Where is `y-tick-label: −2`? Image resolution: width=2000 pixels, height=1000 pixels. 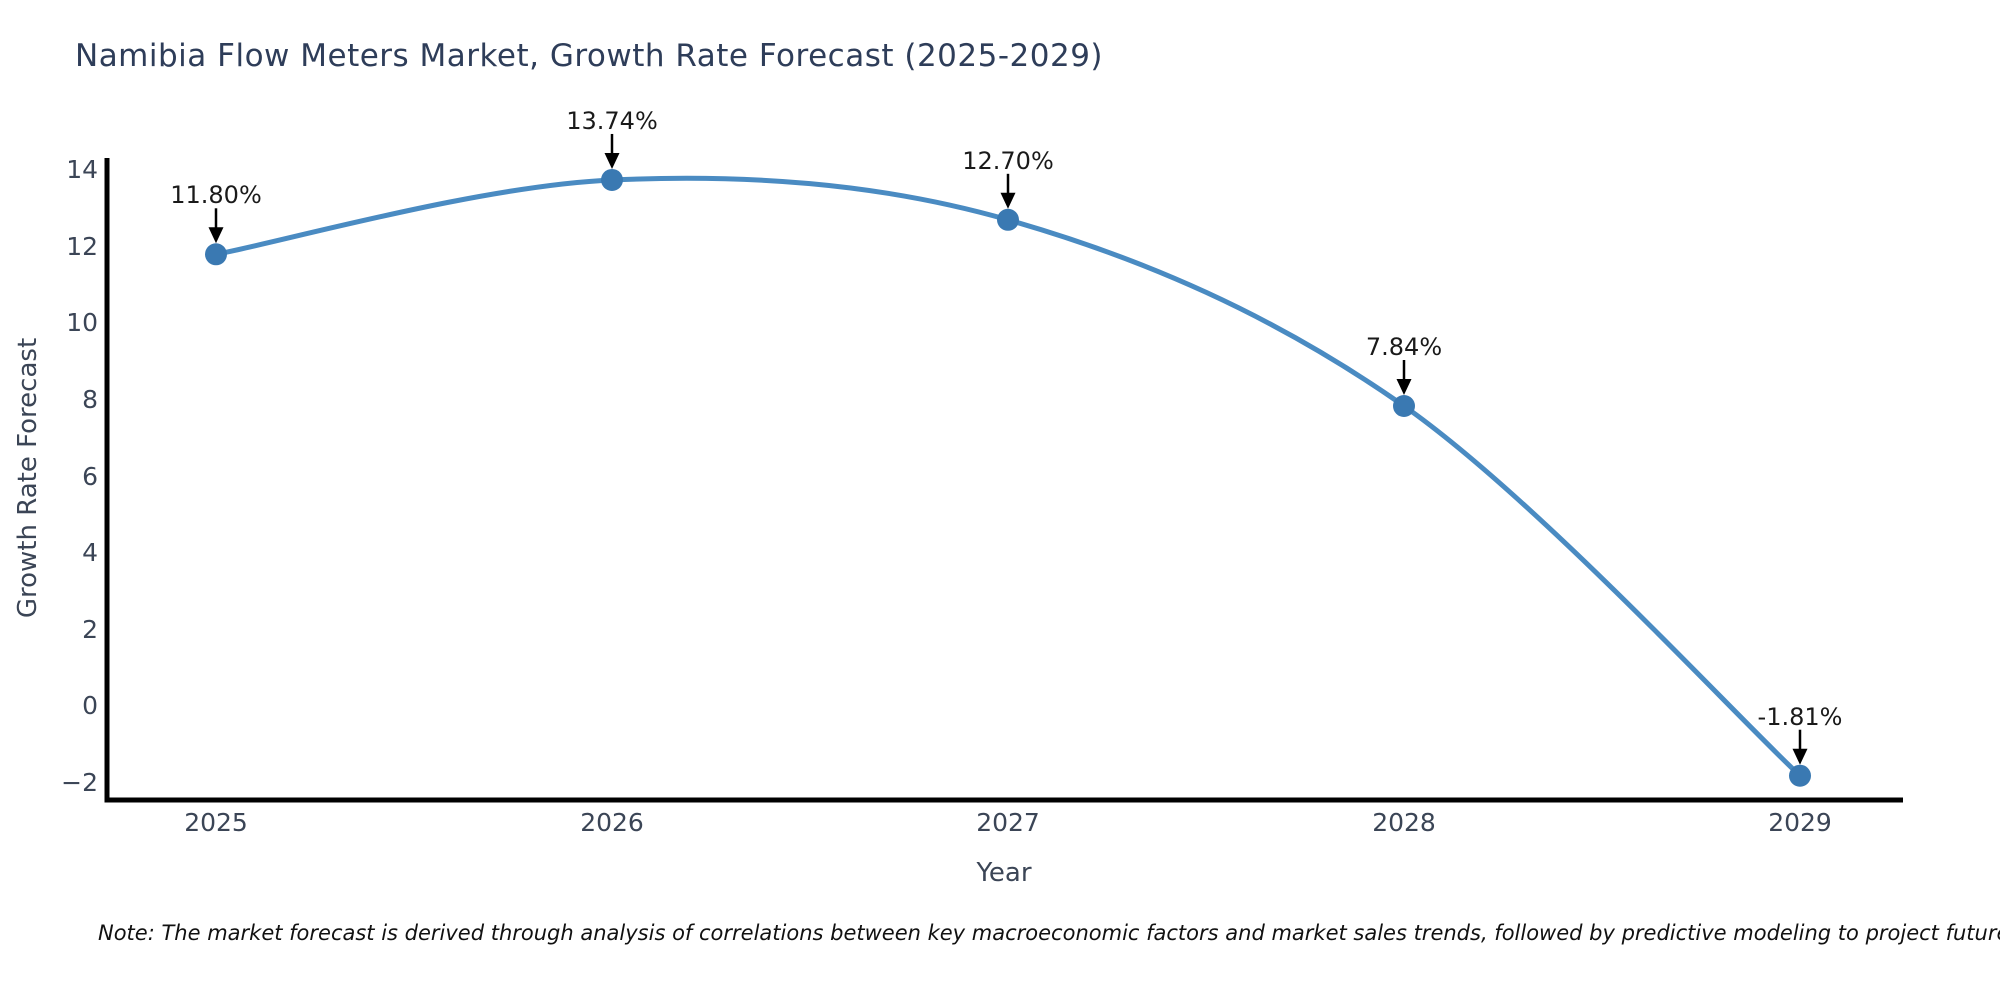
y-tick-label: −2 is located at coordinates (79, 782).